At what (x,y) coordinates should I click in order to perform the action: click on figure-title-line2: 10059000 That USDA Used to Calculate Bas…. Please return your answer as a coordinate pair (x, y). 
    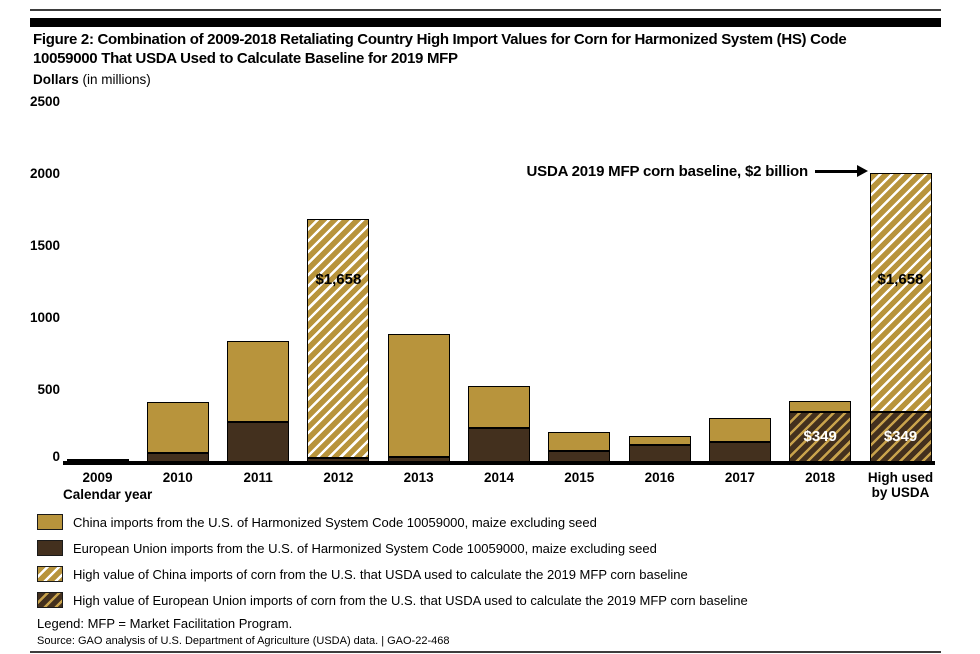
    Looking at the image, I should click on (245, 58).